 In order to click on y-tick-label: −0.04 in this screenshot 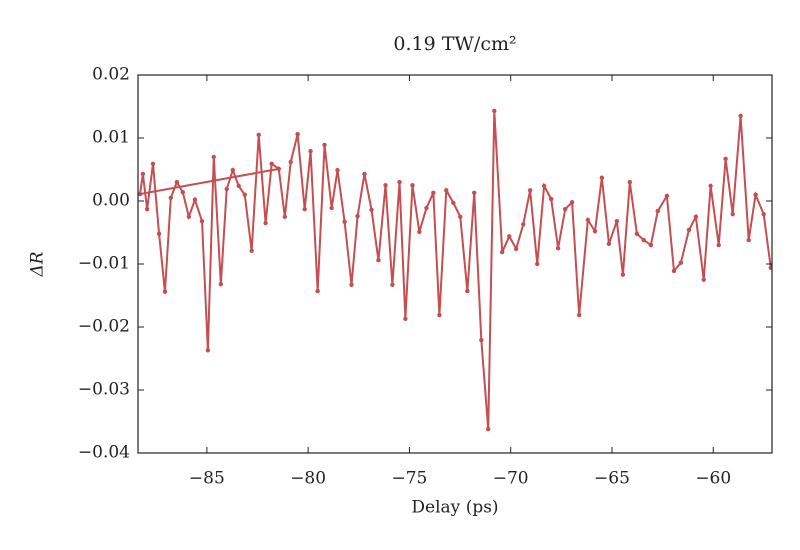, I will do `click(104, 453)`.